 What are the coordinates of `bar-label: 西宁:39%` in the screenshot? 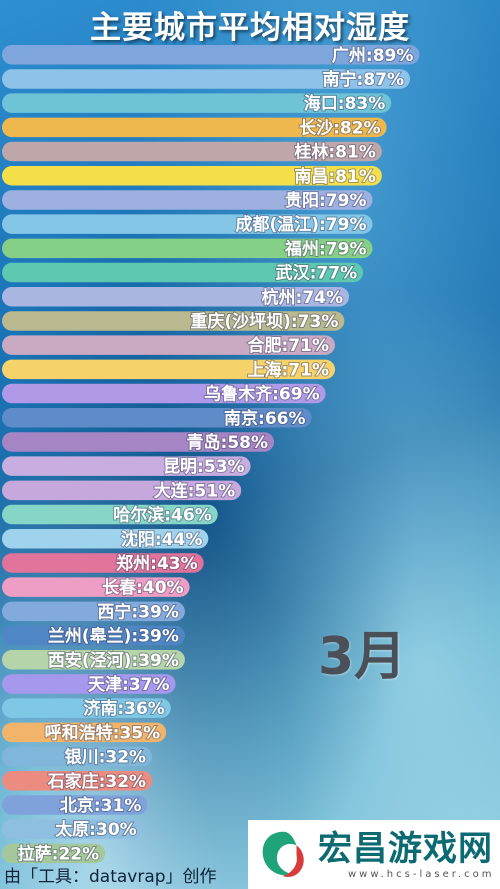 It's located at (138, 611).